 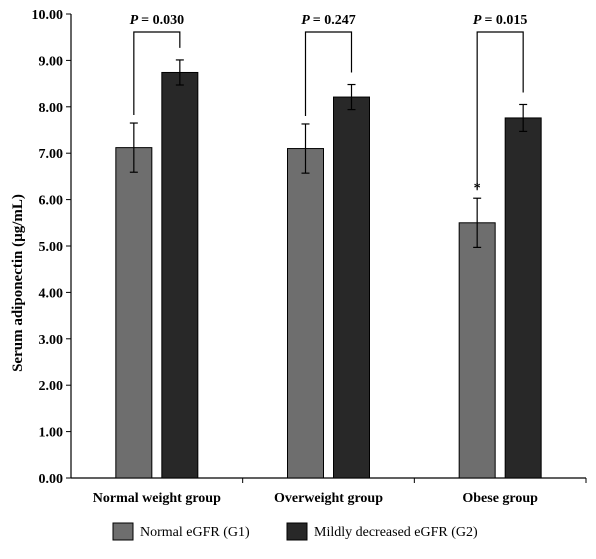 I want to click on y-tick-label: 9.00, so click(x=51, y=61).